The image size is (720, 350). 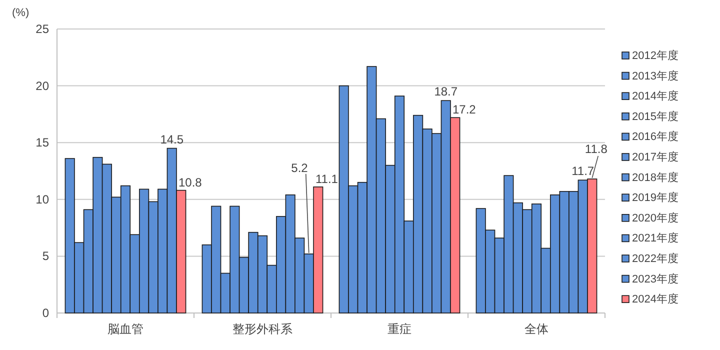 I want to click on legend-label: 2012年度, so click(x=655, y=55).